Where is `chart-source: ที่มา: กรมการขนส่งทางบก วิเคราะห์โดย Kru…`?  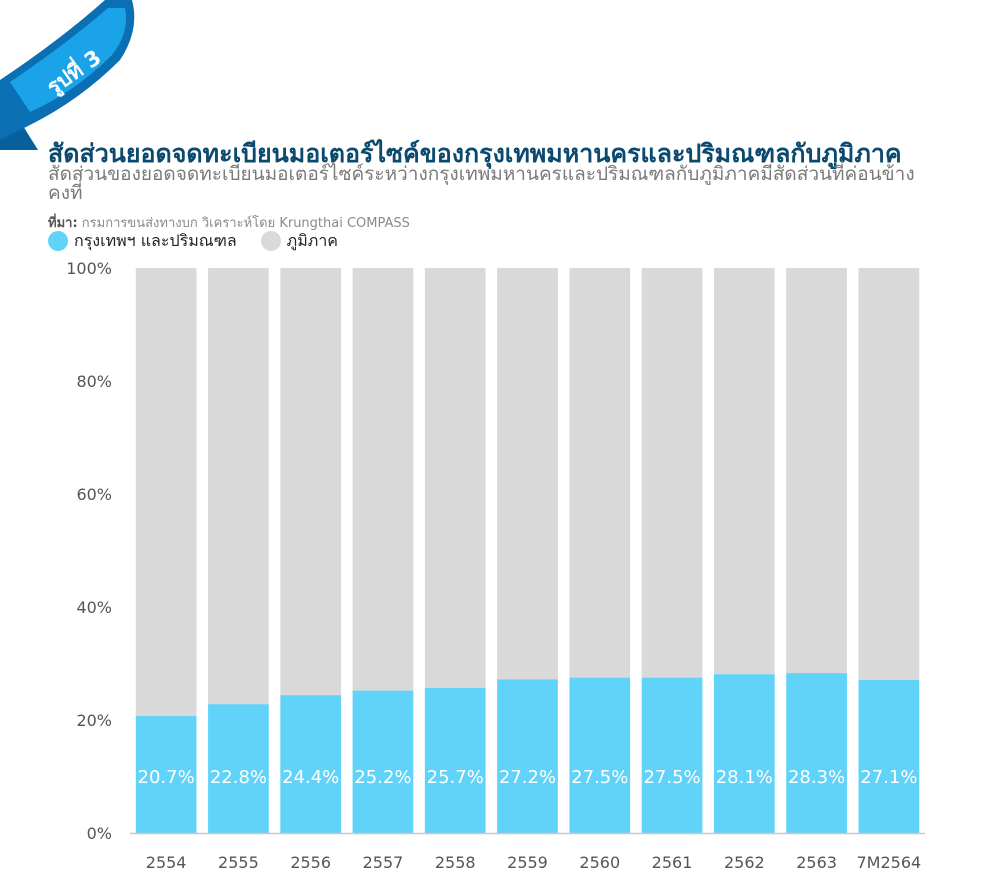
chart-source: ที่มา: กรมการขนส่งทางบก วิเคราะห์โดย Kru… is located at coordinates (229, 222).